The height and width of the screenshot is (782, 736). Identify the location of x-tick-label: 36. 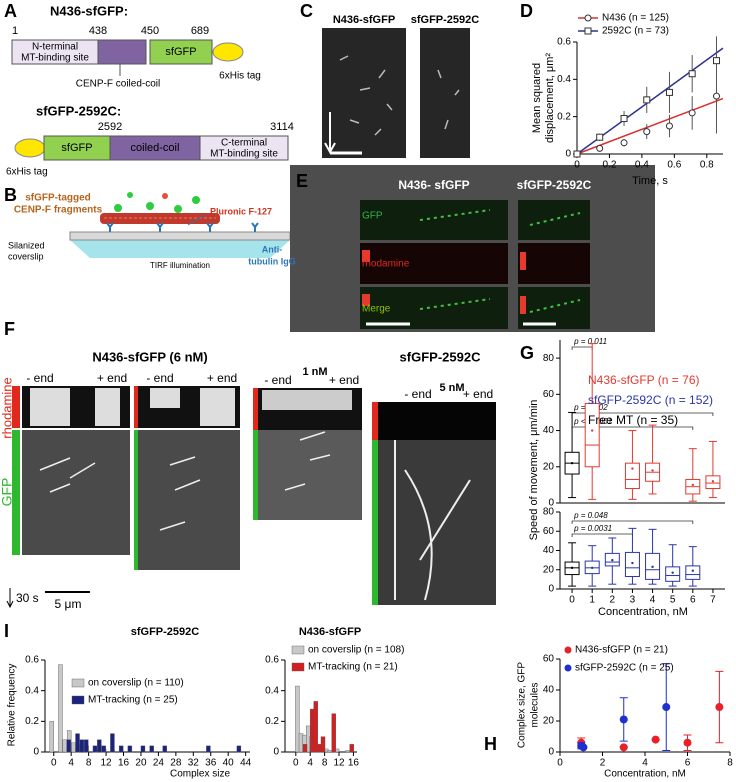
(211, 763).